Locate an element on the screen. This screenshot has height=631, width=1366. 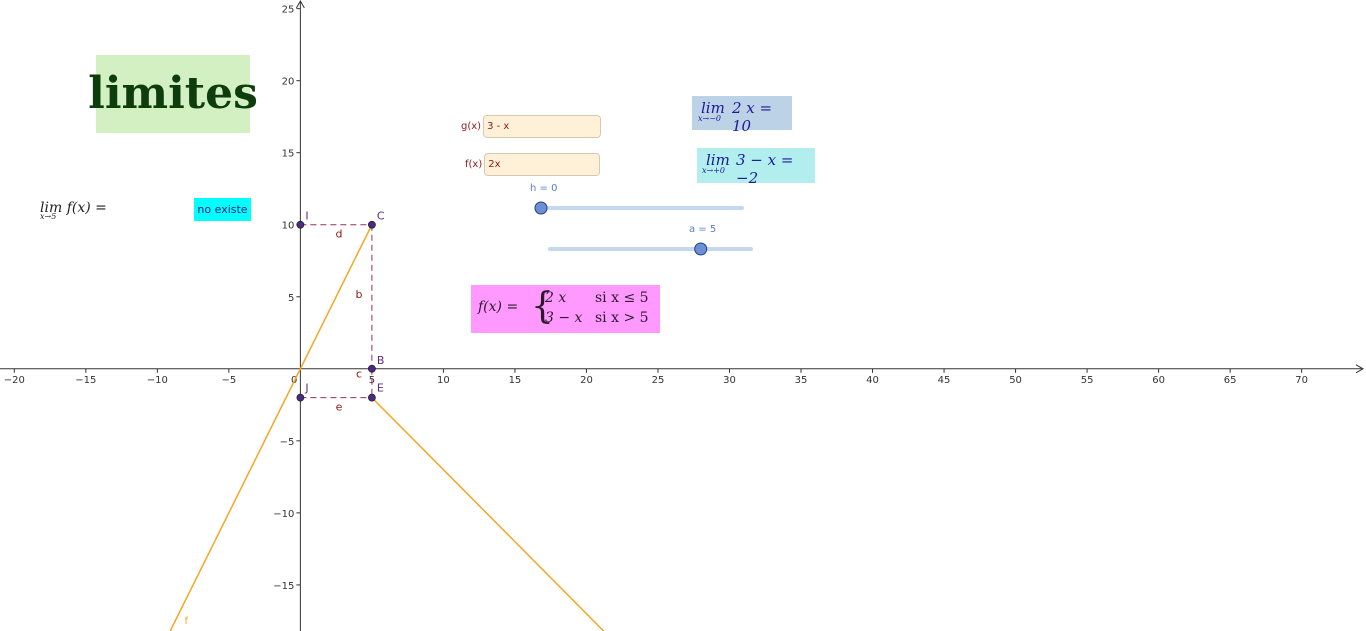
limit-expression: lim f(x) = x→5 is located at coordinates (73, 210).